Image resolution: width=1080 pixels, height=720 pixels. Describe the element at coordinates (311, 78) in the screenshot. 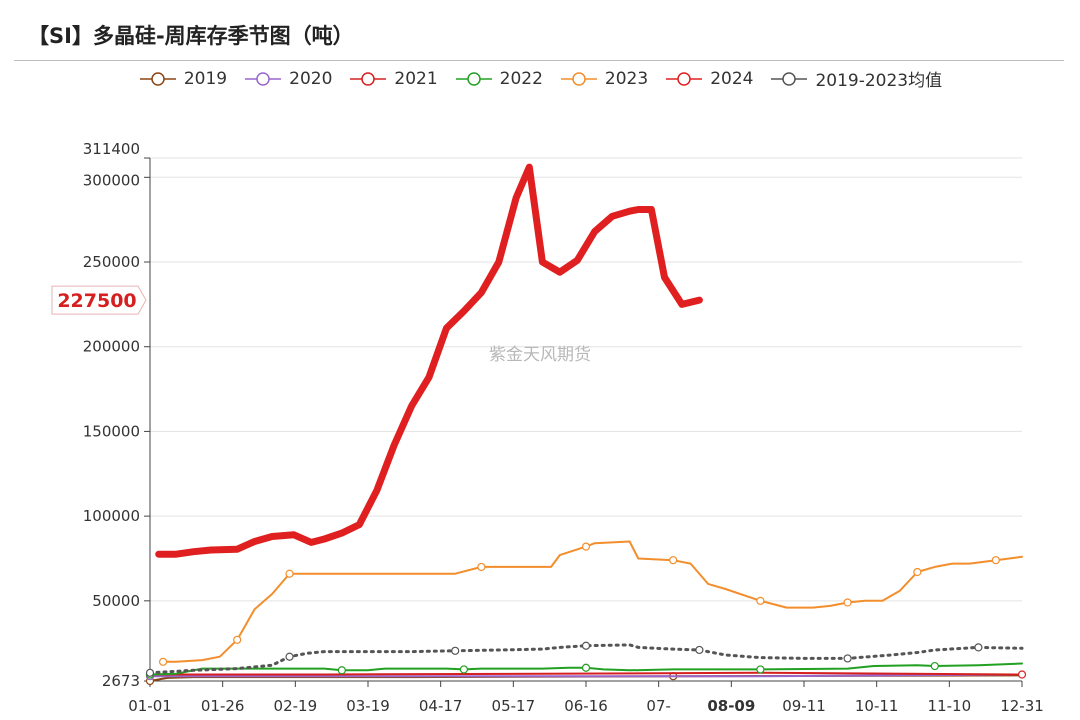

I see `legend-label: 2020` at that location.